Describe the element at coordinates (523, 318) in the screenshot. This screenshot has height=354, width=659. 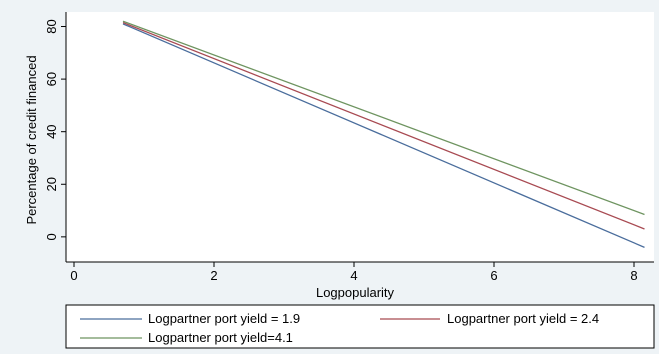
I see `legend-label-series-2: Logpartner port yield = 2.4` at that location.